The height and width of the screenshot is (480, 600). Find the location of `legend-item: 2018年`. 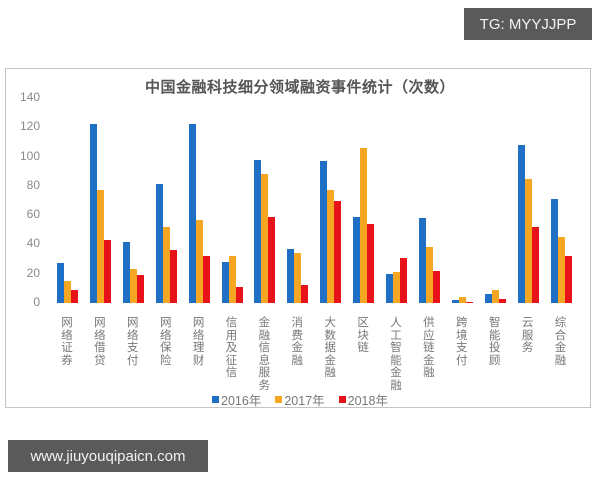

legend-item: 2018年 is located at coordinates (363, 399).